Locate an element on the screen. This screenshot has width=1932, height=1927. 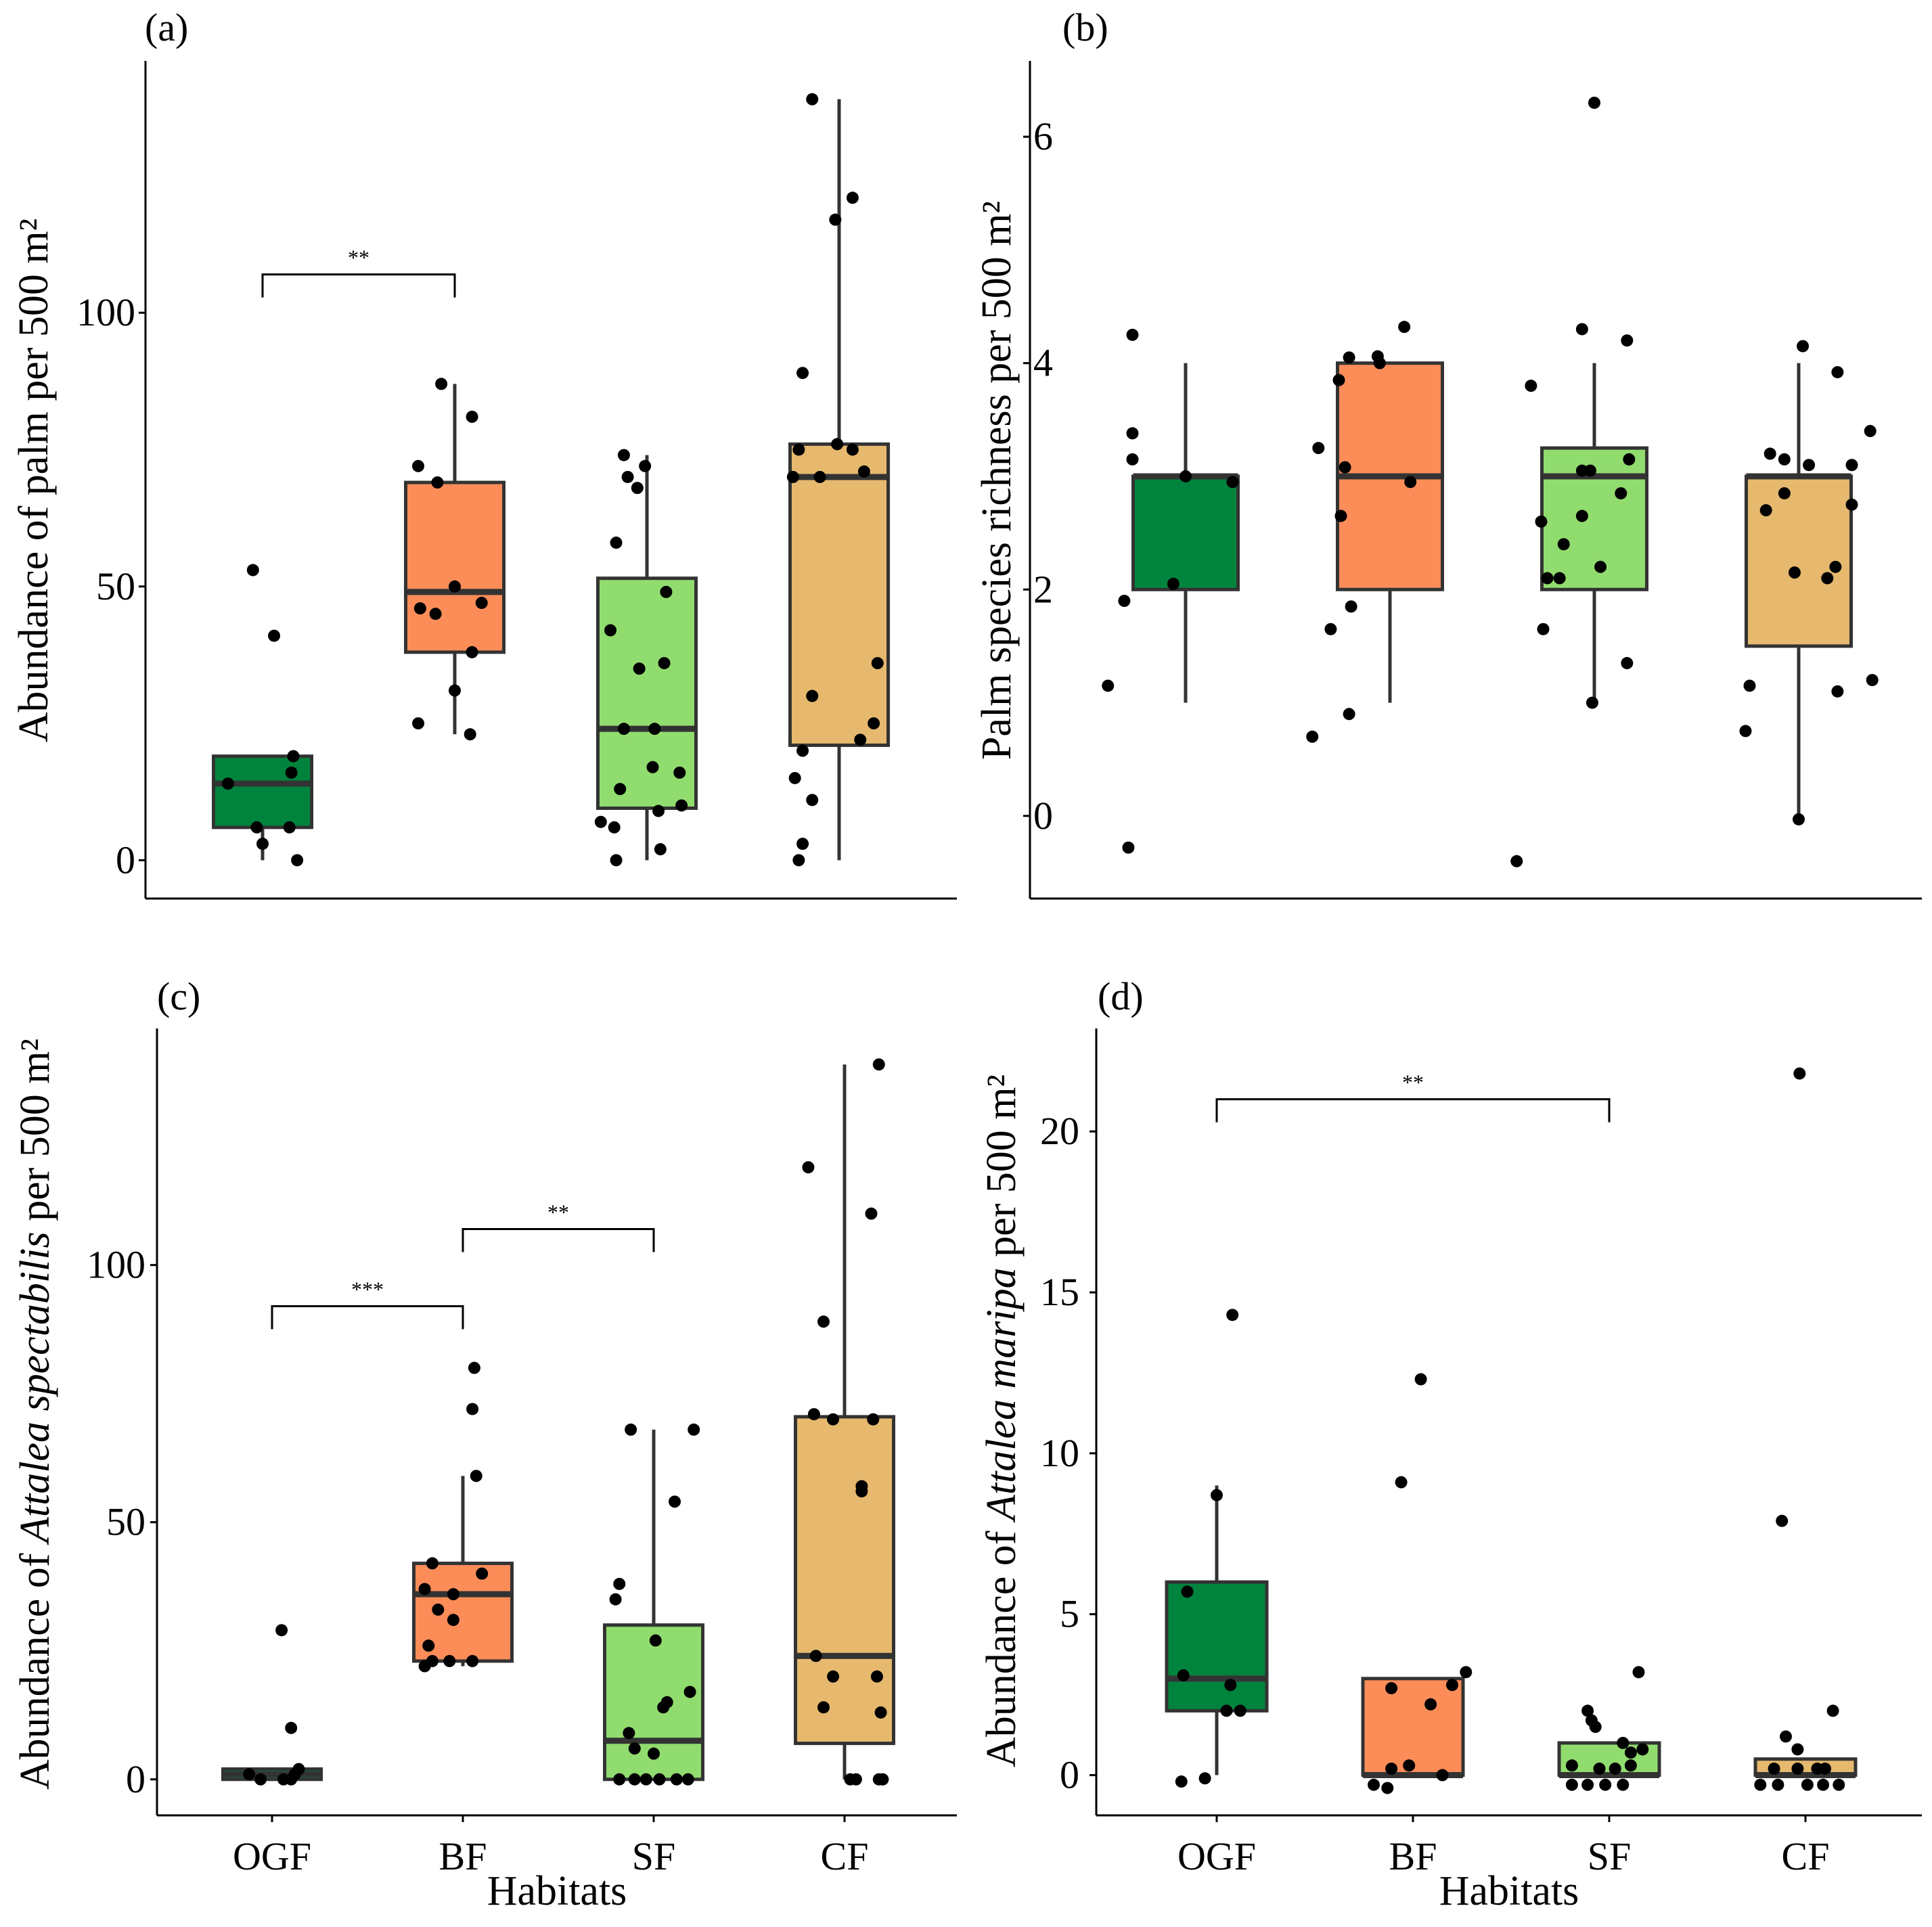
y-axis-title-species: Attalea maripa is located at coordinates (1002, 1395).